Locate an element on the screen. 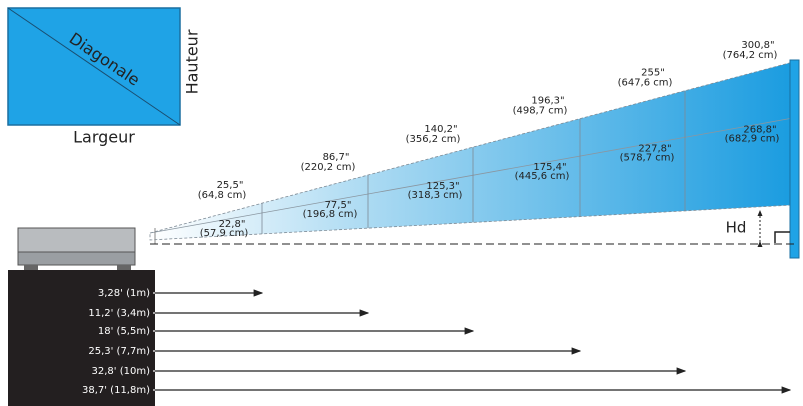  width-inch: 125,3" is located at coordinates (442, 186).